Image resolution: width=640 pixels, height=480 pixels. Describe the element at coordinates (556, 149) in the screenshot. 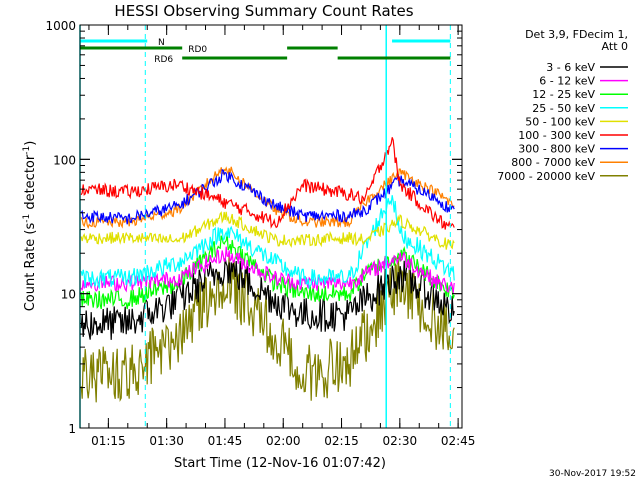

I see `legend-label: 300 - 800 keV` at that location.